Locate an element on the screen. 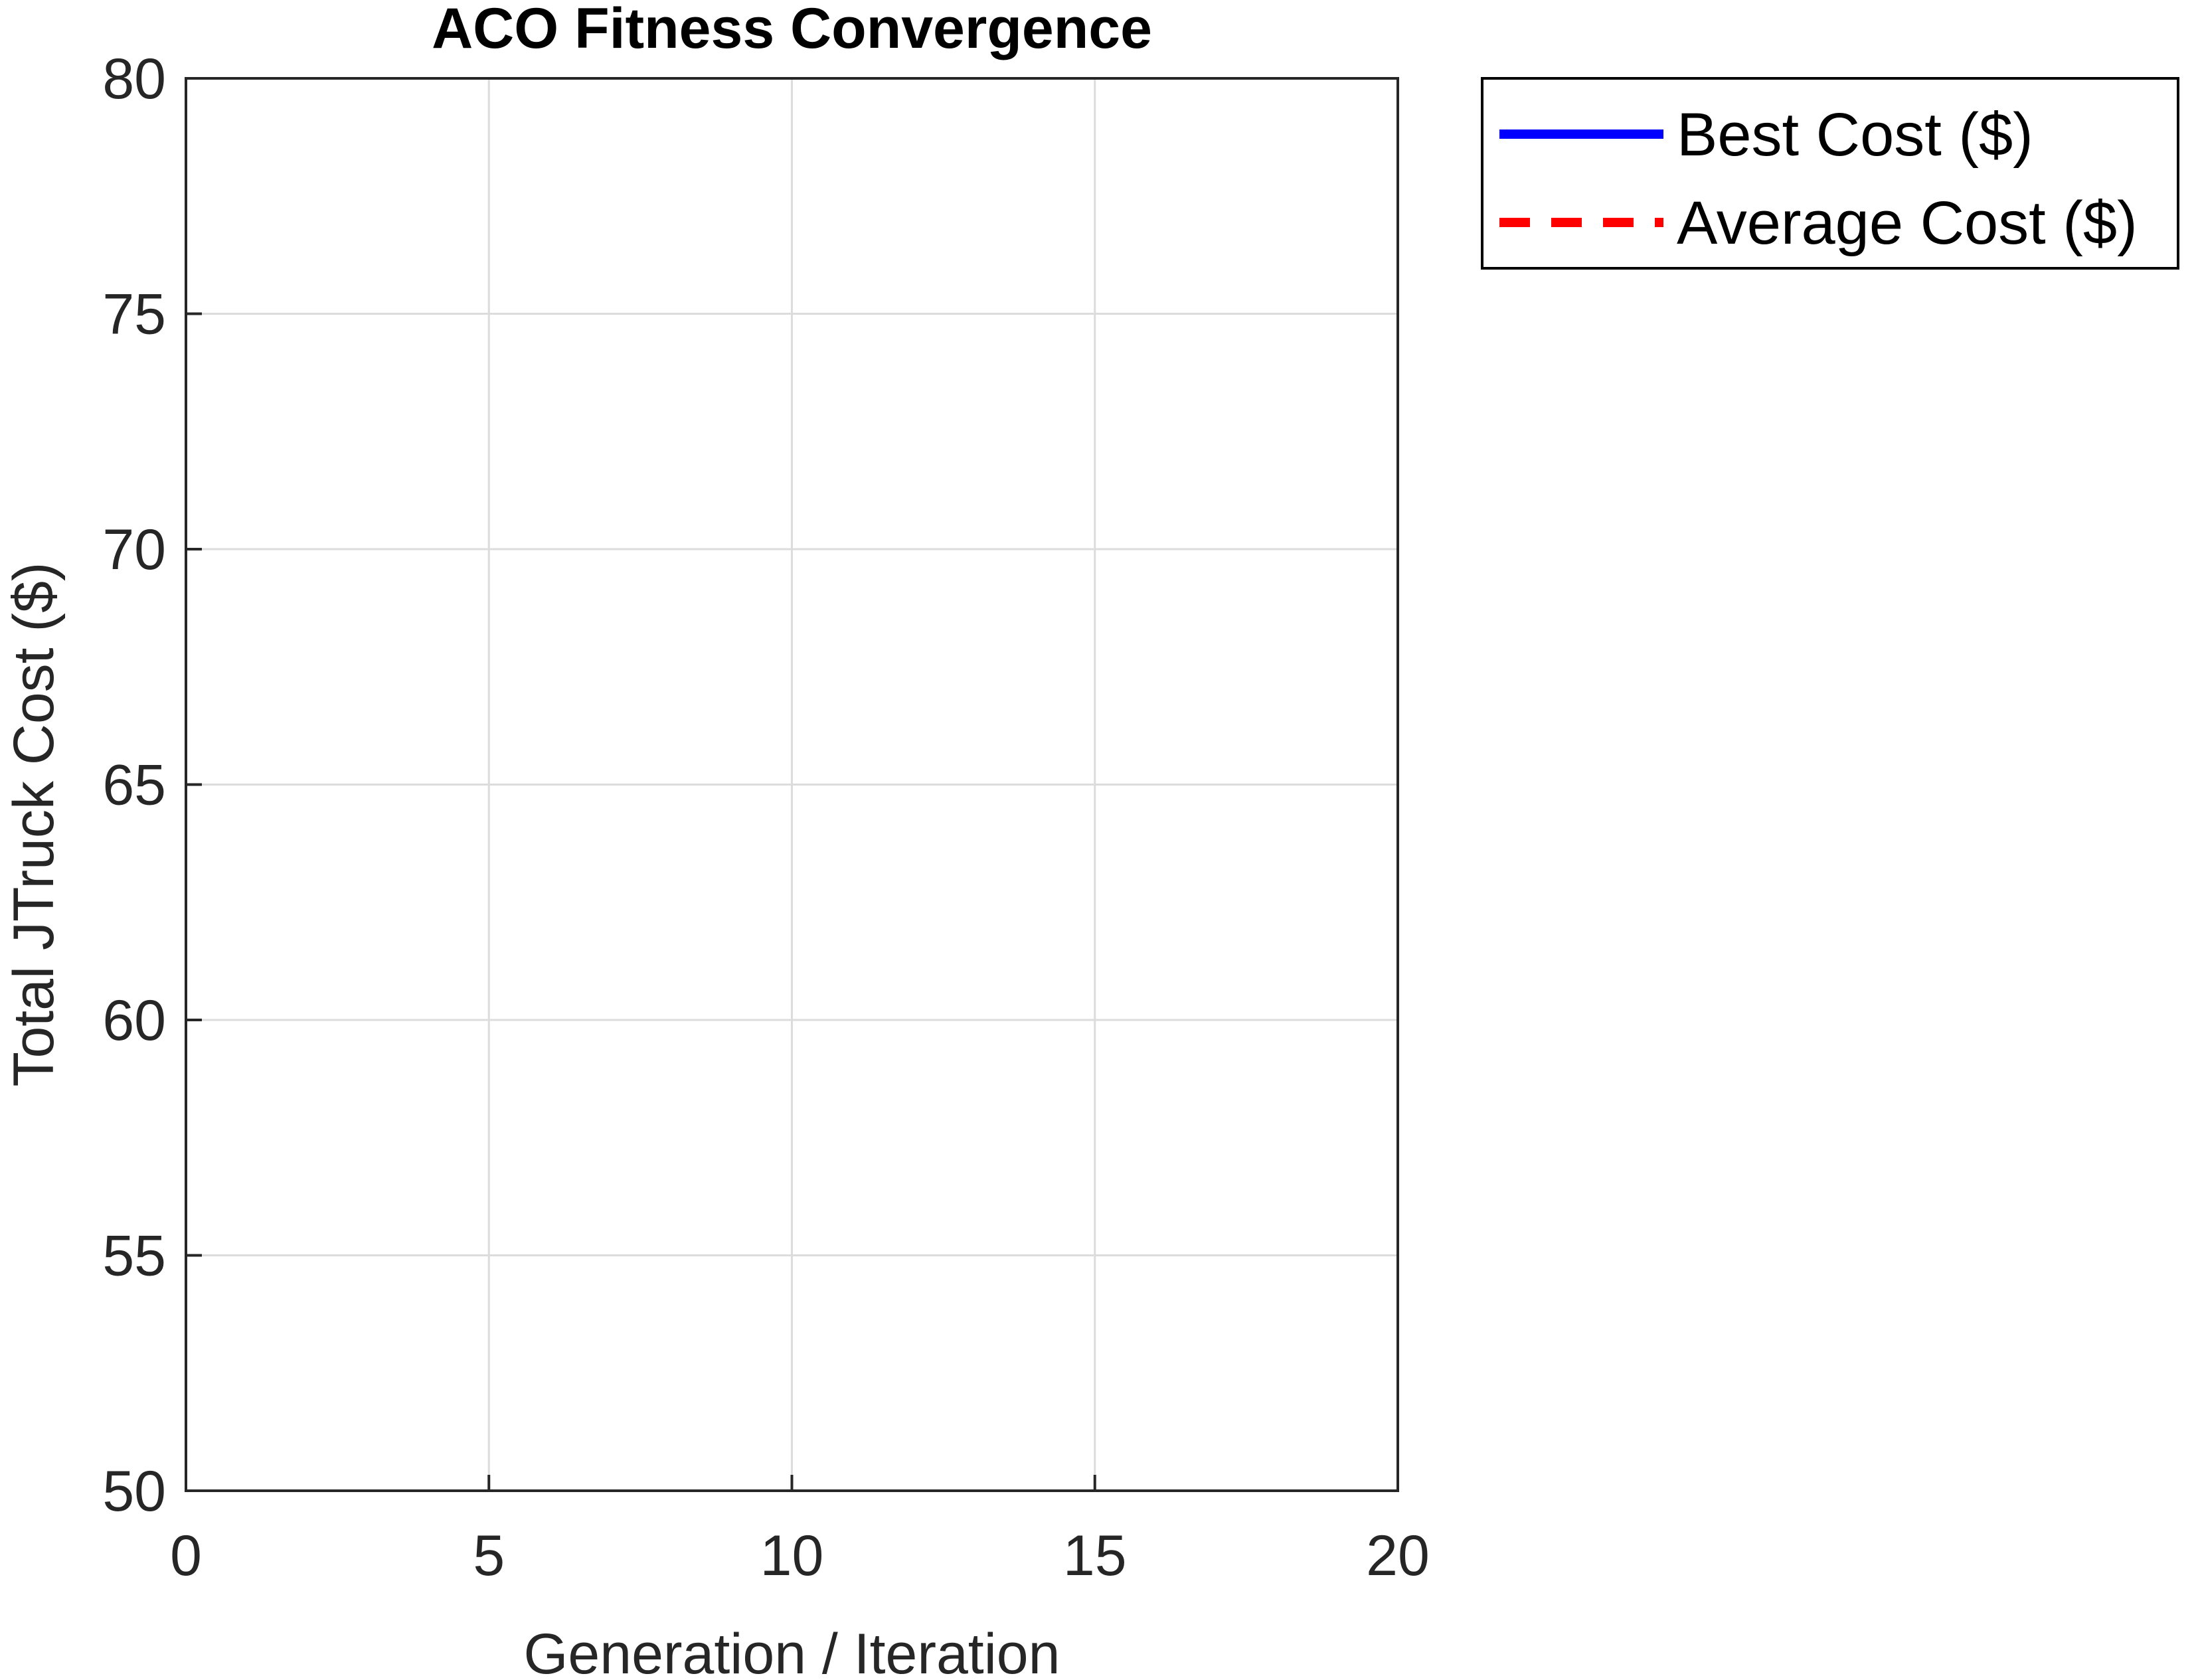 The height and width of the screenshot is (1680, 2198). y-tick-label: 80 is located at coordinates (134, 79).